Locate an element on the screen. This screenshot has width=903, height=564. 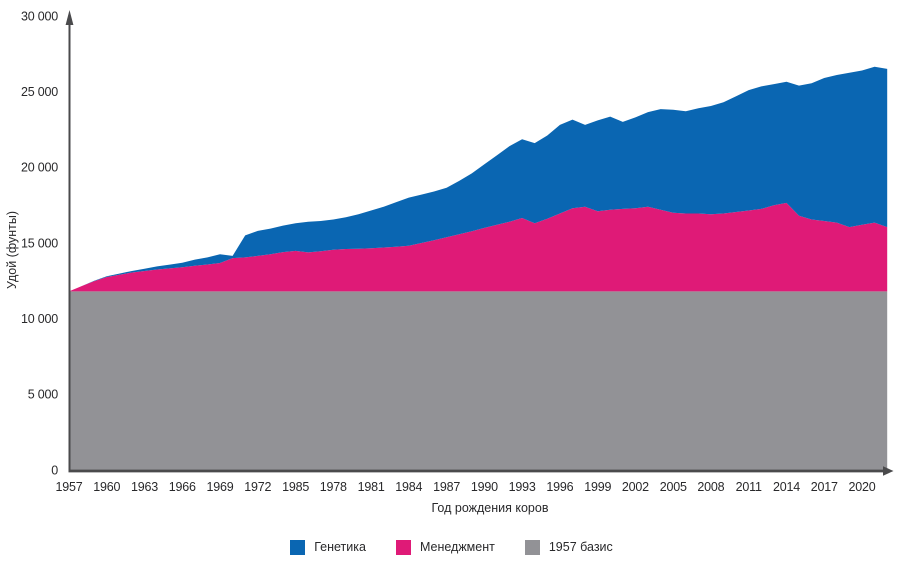
x-tick-label: 1985 is located at coordinates (295, 487).